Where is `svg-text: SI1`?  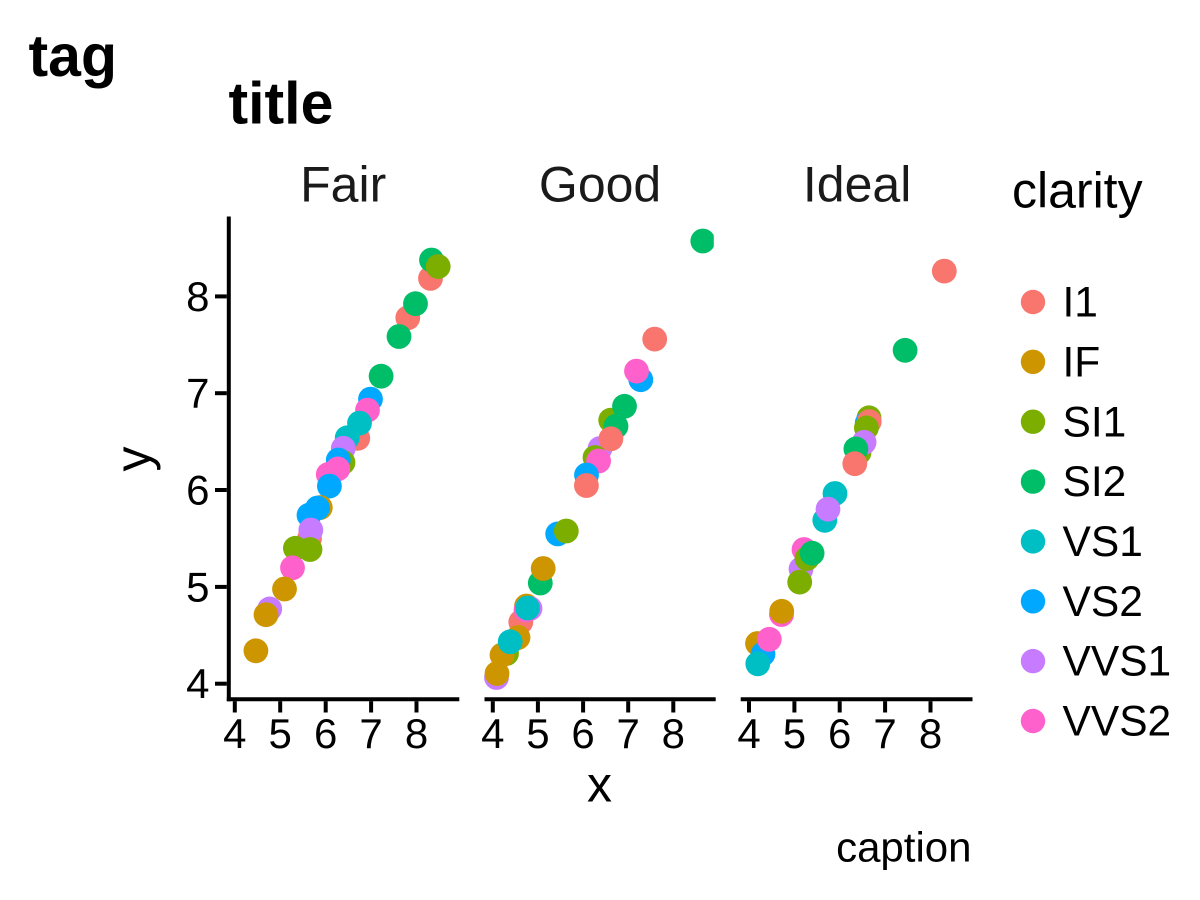 svg-text: SI1 is located at coordinates (1095, 422).